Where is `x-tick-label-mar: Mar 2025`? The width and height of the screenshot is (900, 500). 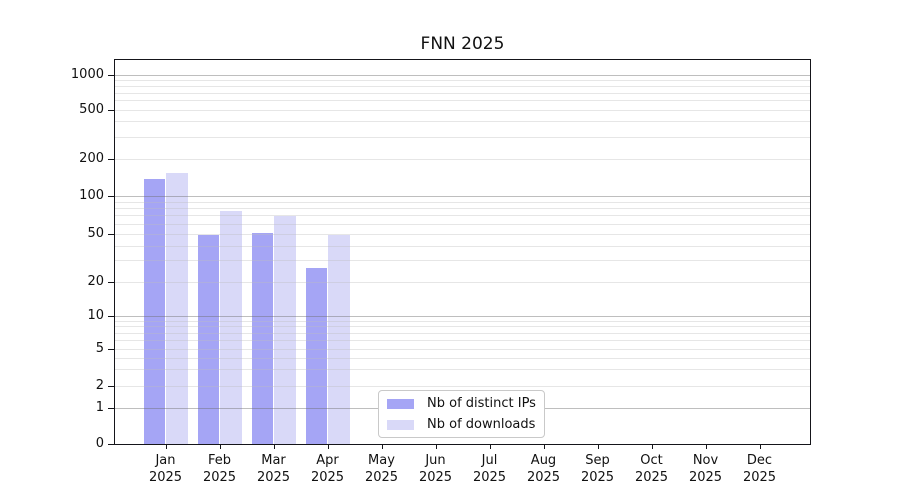
x-tick-label-mar: Mar 2025 is located at coordinates (273, 469).